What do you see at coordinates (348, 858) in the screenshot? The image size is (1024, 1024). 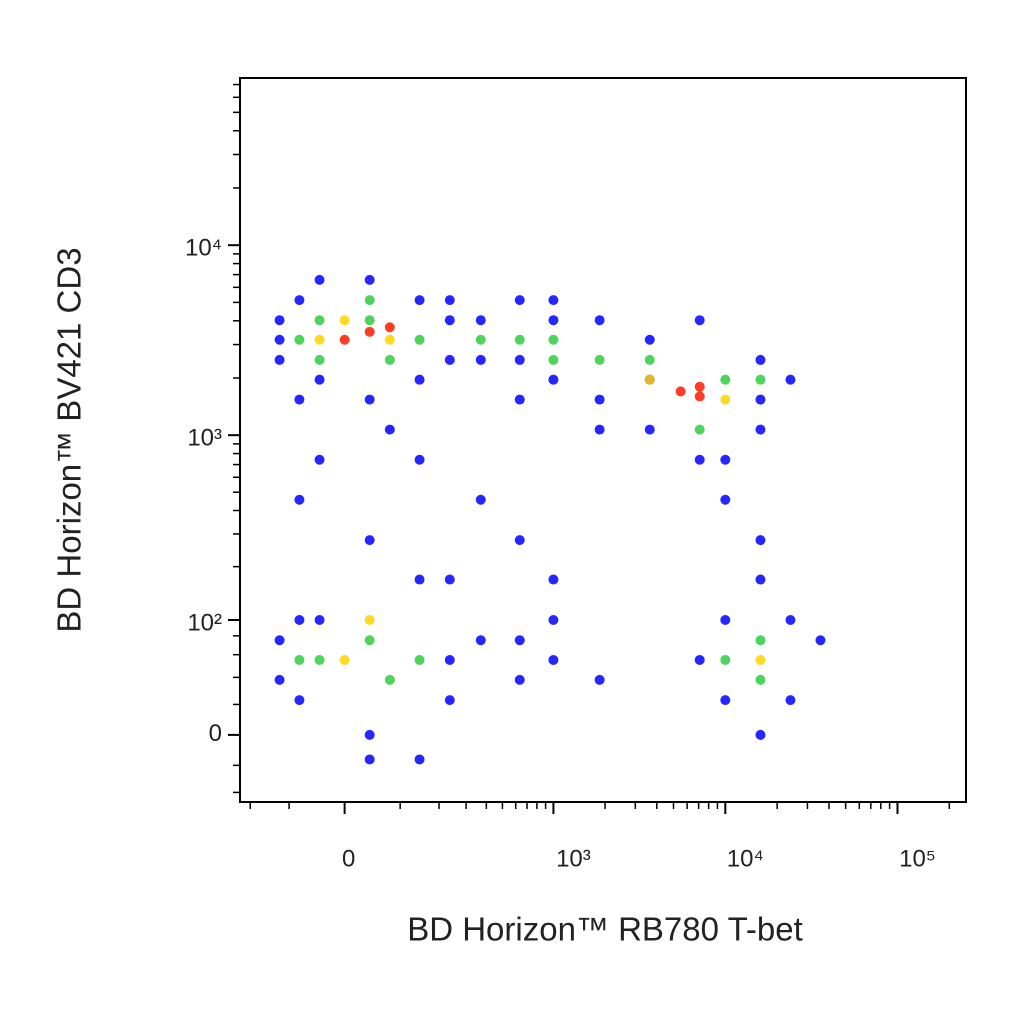 I see `x-tick-label: 0` at bounding box center [348, 858].